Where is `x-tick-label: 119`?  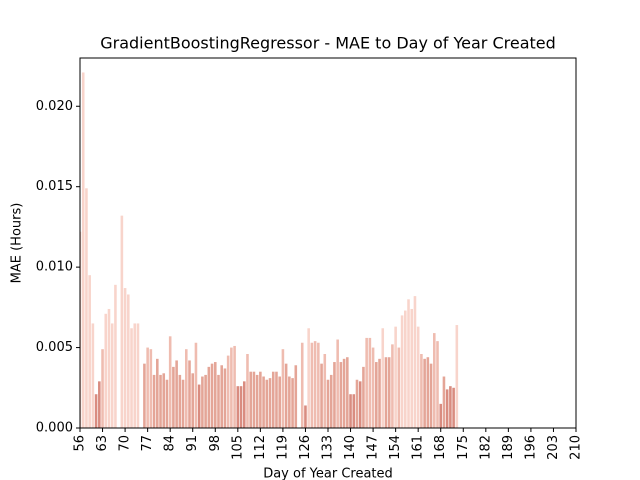
x-tick-label: 119 is located at coordinates (282, 447).